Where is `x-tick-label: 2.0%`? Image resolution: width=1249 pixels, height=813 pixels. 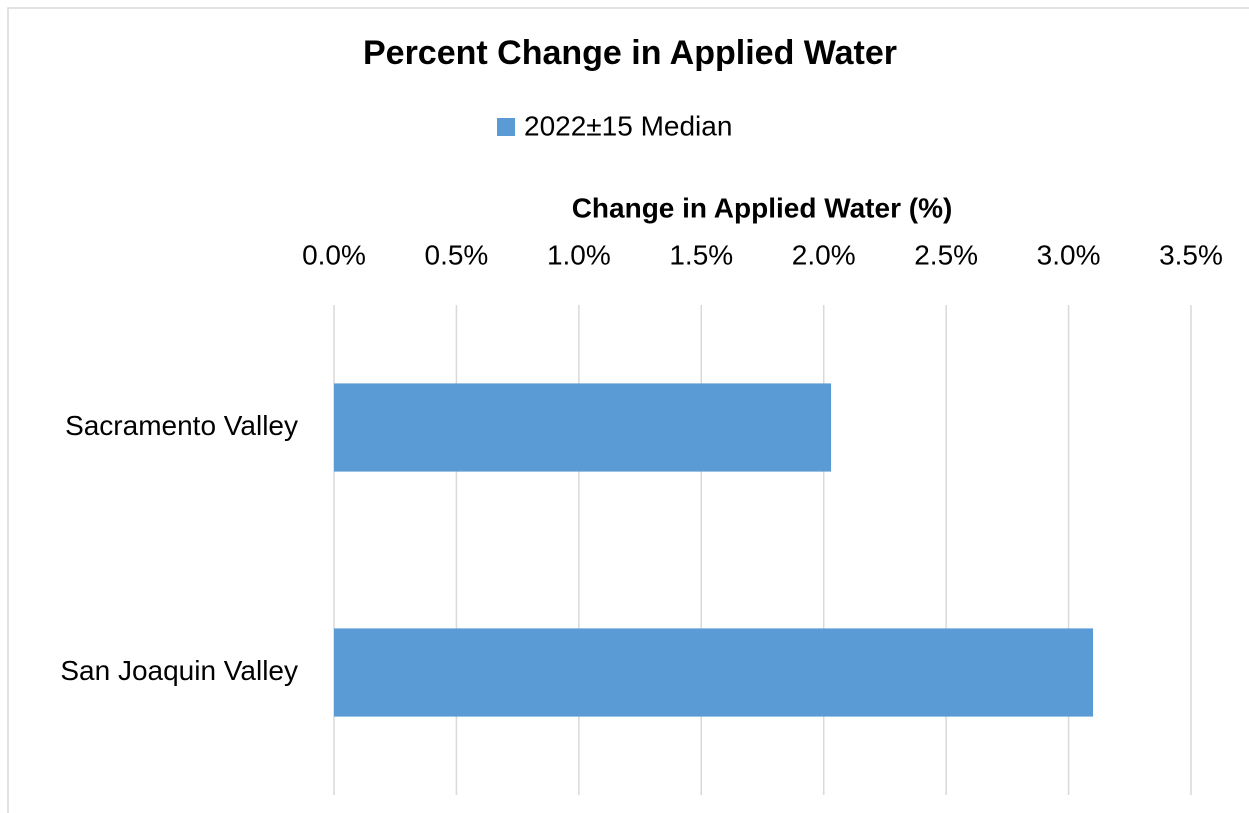
x-tick-label: 2.0% is located at coordinates (824, 254).